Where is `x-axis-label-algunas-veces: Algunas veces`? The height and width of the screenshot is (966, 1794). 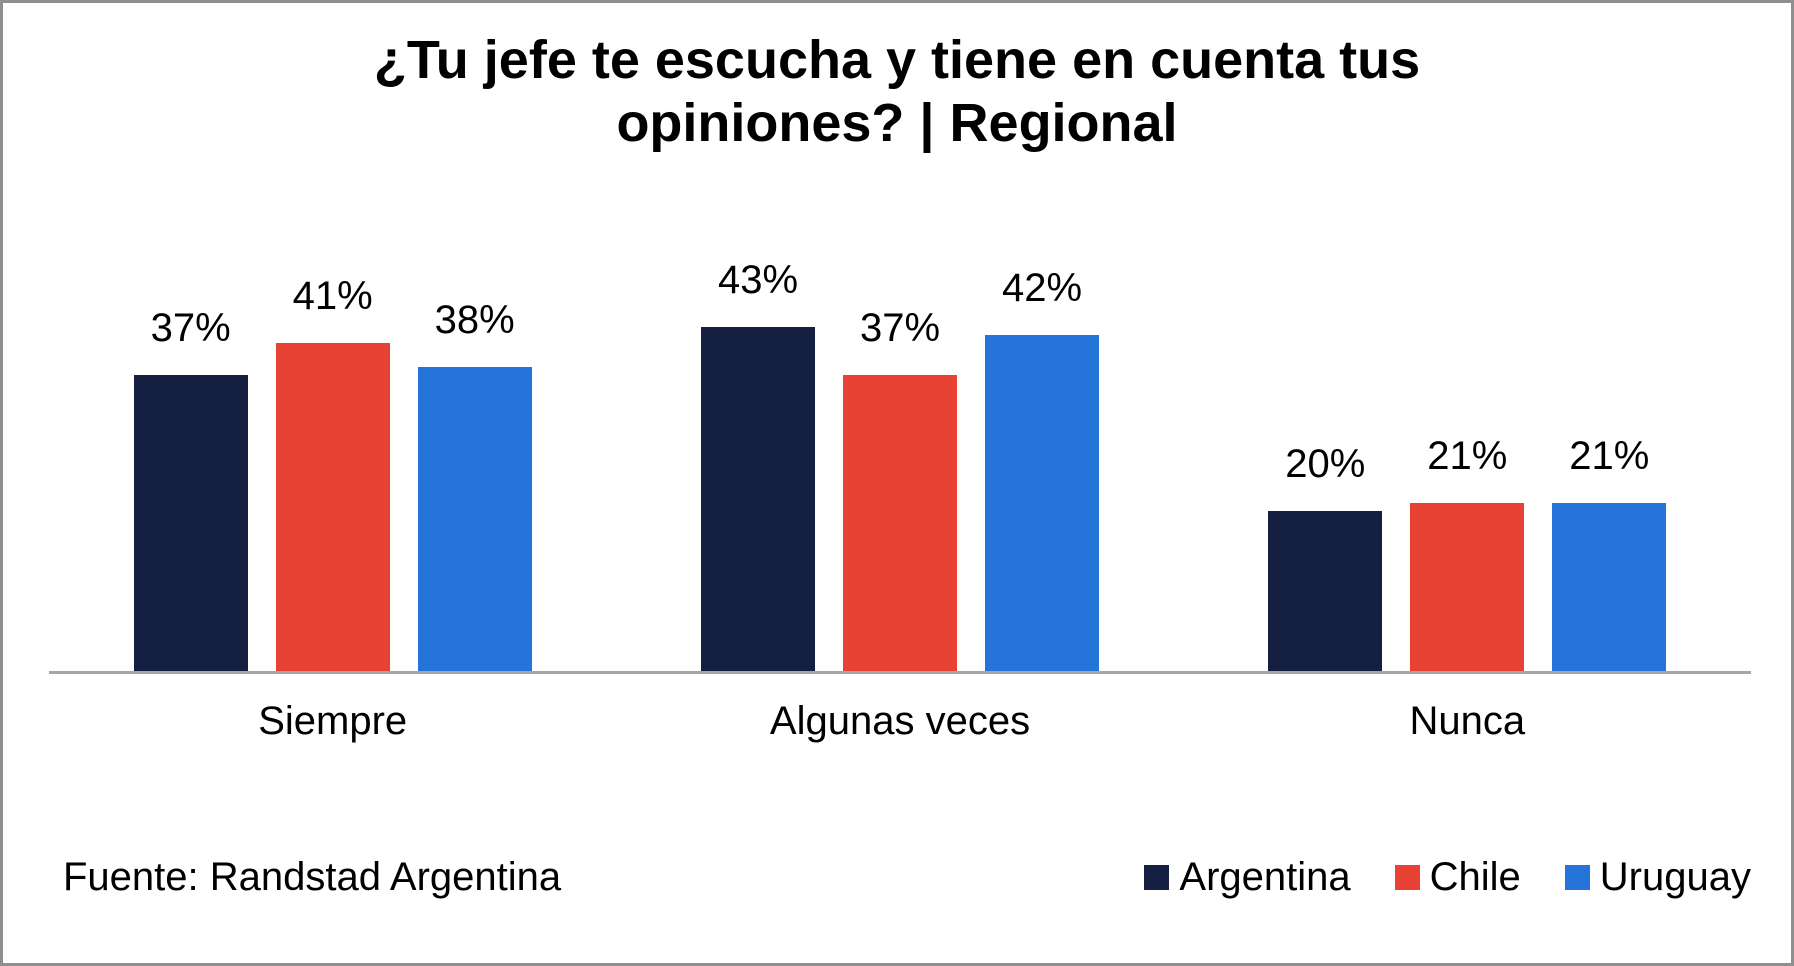
x-axis-label-algunas-veces: Algunas veces is located at coordinates (900, 721).